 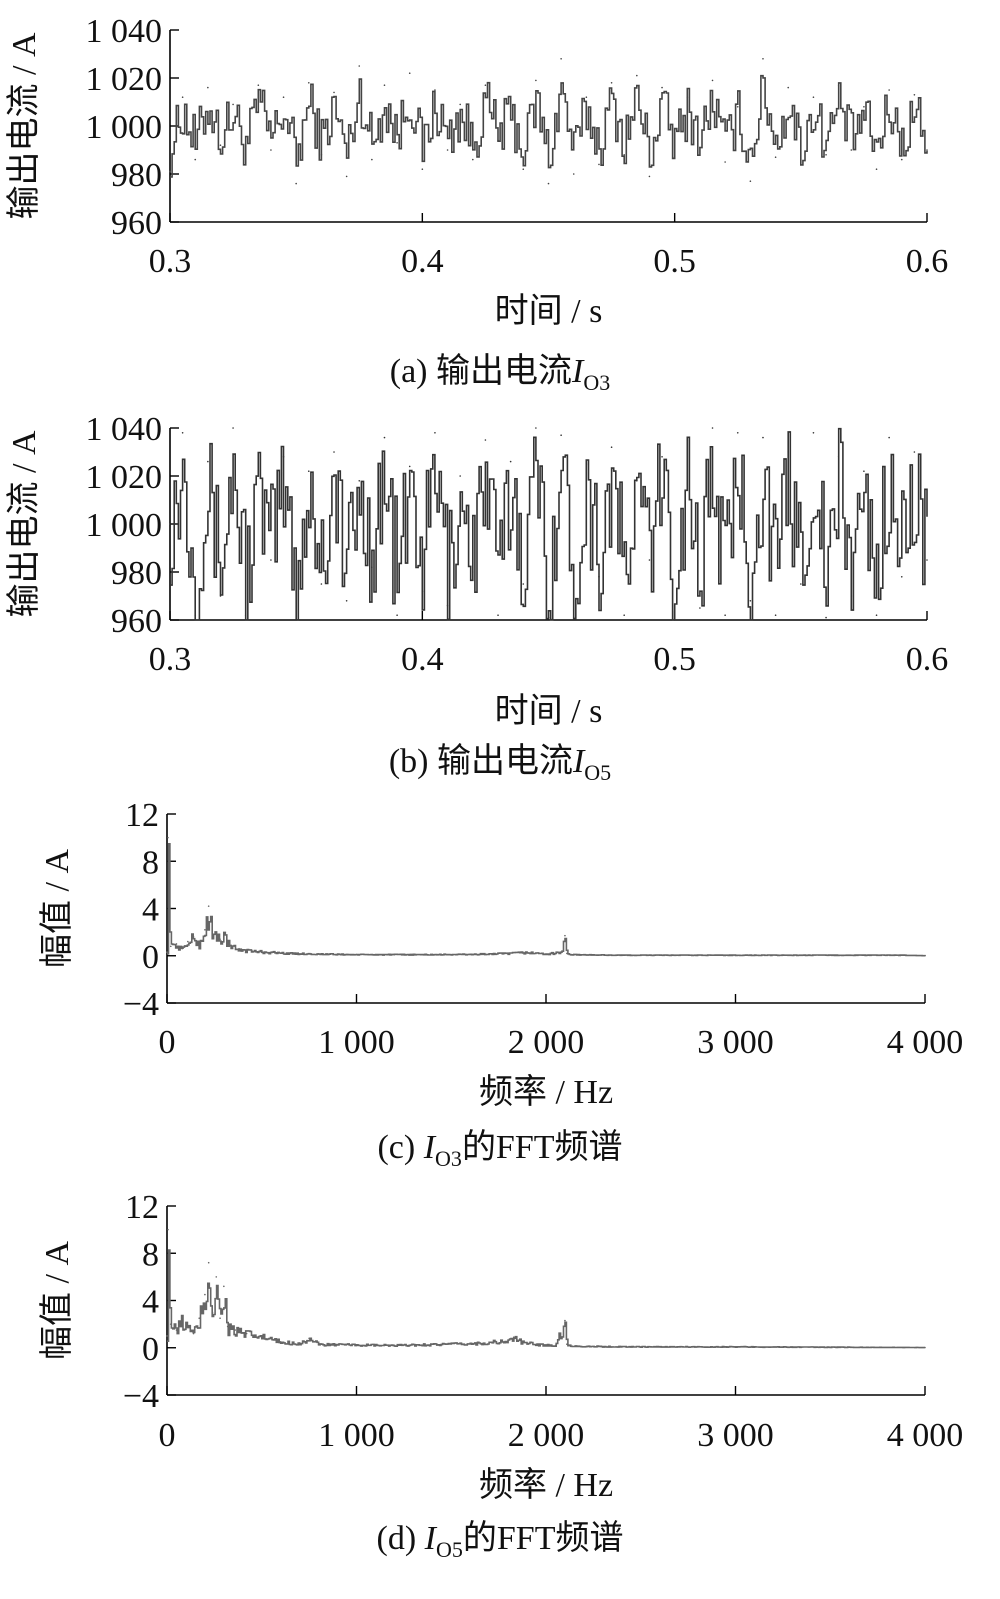 What do you see at coordinates (481, 761) in the screenshot?
I see `caption-prefix: (b) 输出电流` at bounding box center [481, 761].